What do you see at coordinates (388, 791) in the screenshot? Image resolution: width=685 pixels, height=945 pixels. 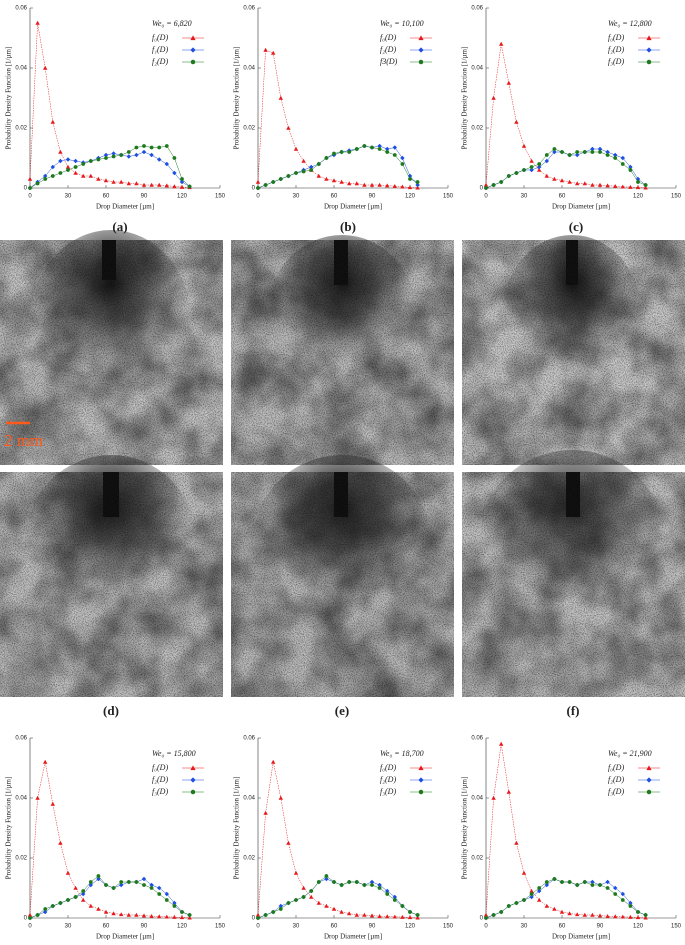 I see `legend-label: f₃(D)` at bounding box center [388, 791].